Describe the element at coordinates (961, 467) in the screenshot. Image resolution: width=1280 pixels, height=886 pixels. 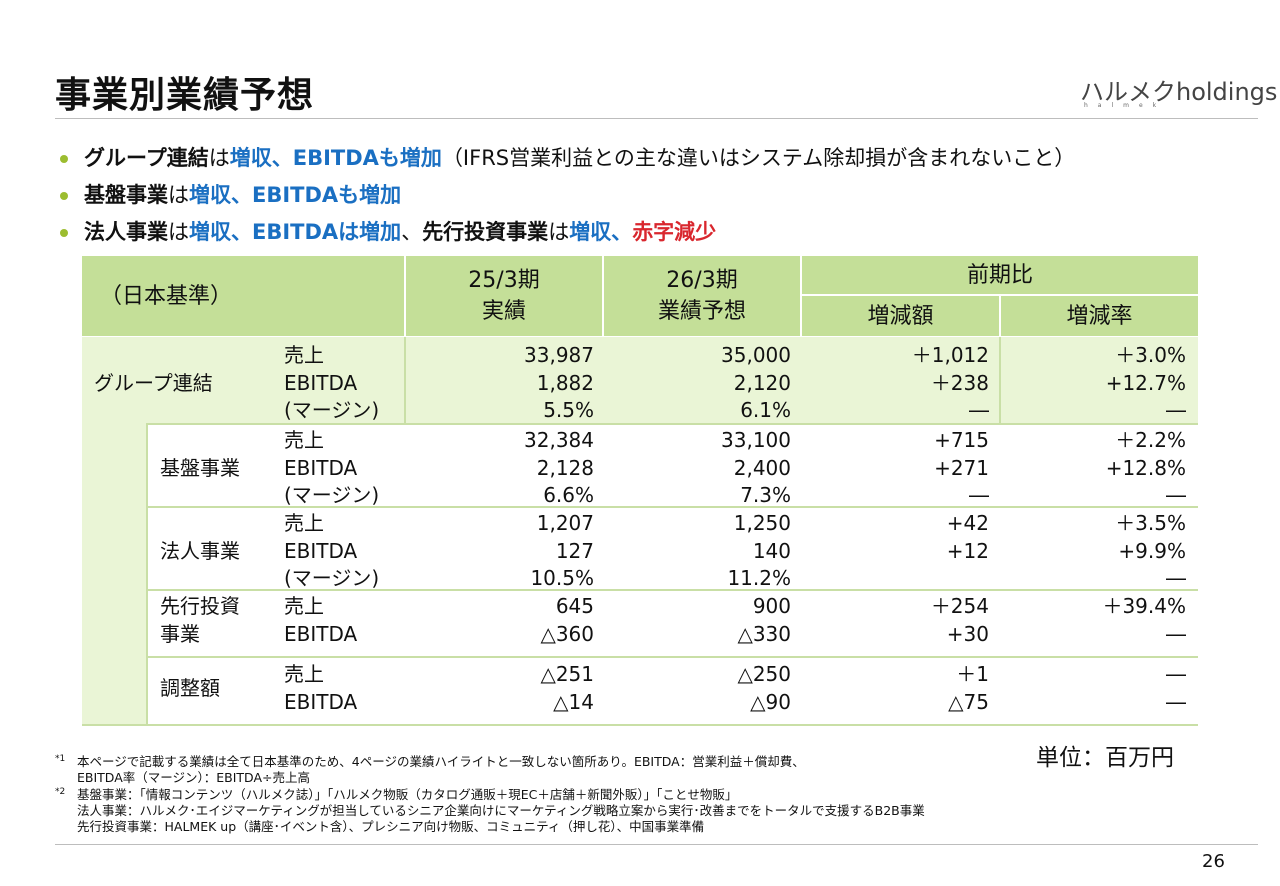
I see `diff-value: +271` at that location.